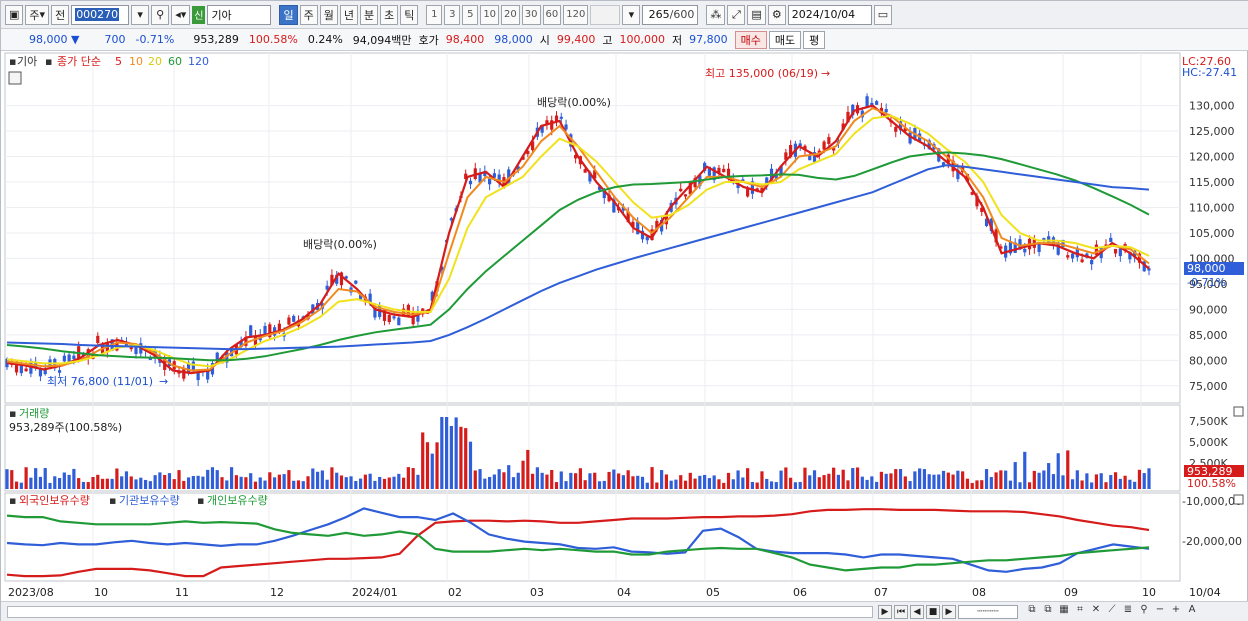  Describe the element at coordinates (1238, 411) in the screenshot. I see `volume-close-icon` at that location.